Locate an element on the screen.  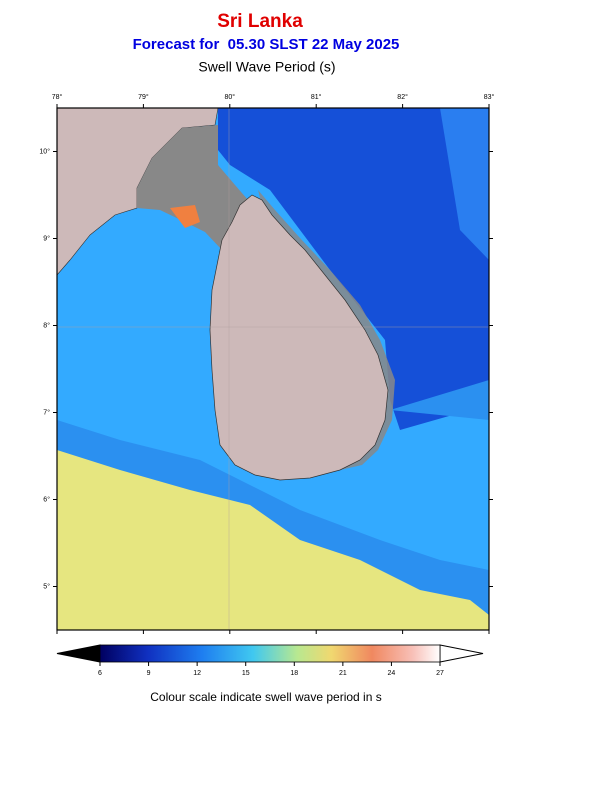
colorbar-tick-label: 6 is located at coordinates (100, 673).